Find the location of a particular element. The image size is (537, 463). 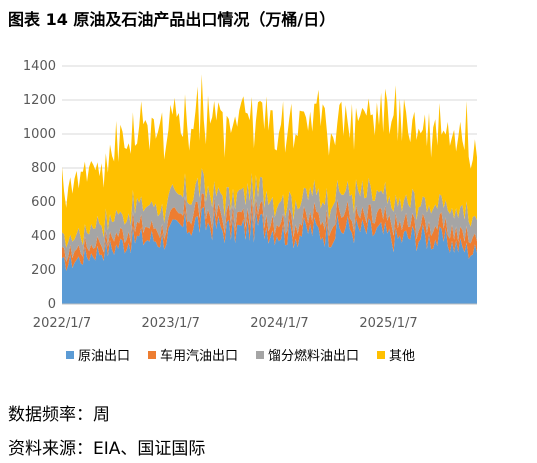

x-tick-label: 2024/1/7 is located at coordinates (279, 323).